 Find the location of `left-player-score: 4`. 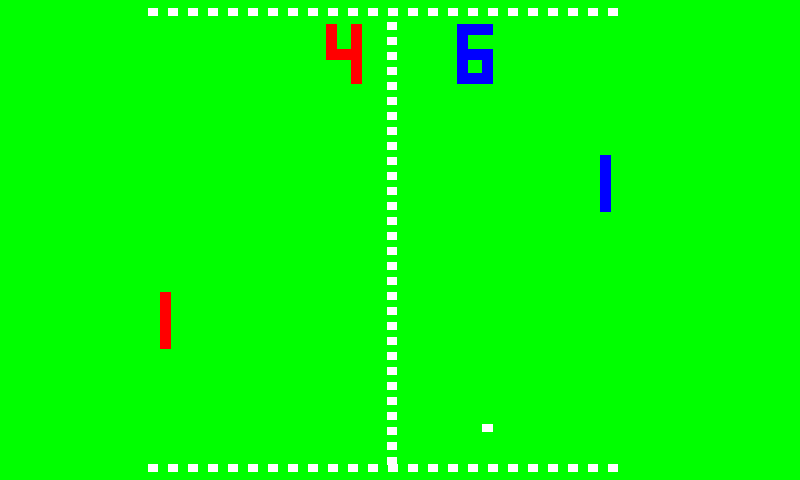

left-player-score: 4 is located at coordinates (346, 55).